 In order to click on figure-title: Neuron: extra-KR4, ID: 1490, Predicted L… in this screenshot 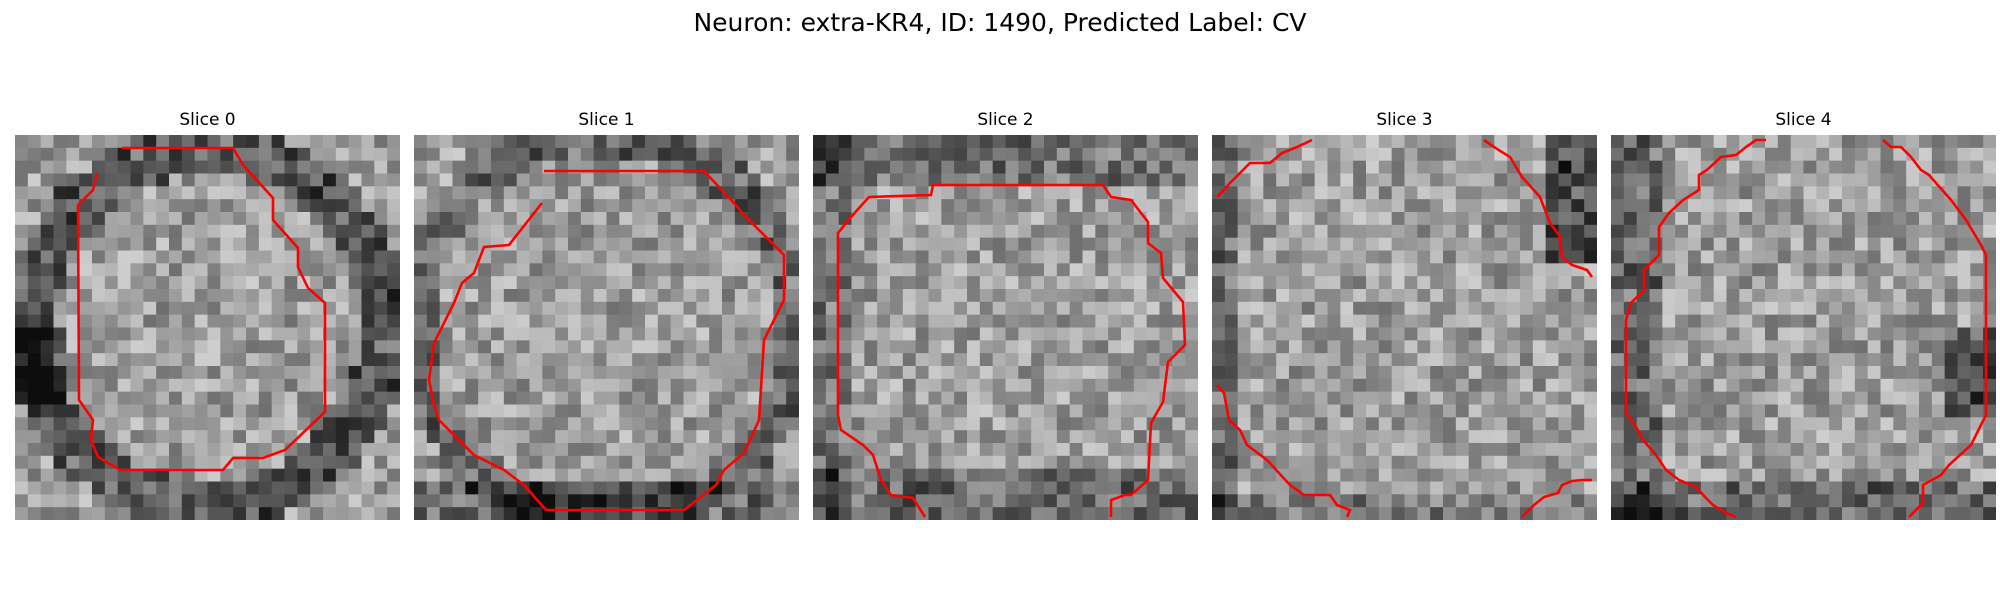, I will do `click(1000, 22)`.